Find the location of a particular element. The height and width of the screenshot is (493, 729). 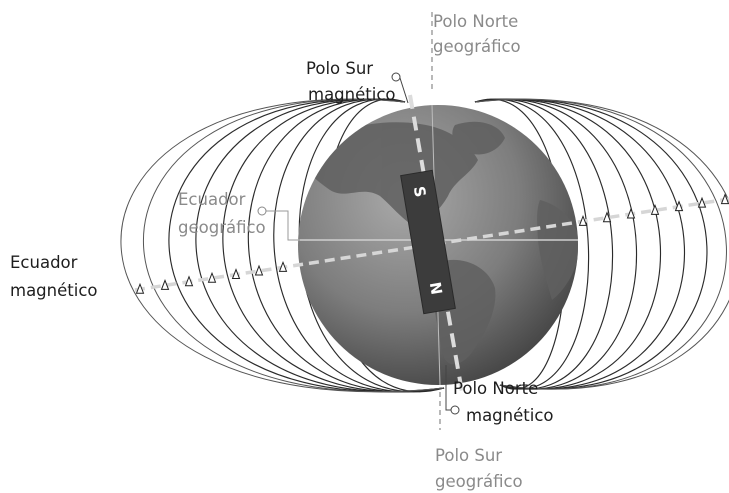

leader-mag-south is located at coordinates (402, 90).